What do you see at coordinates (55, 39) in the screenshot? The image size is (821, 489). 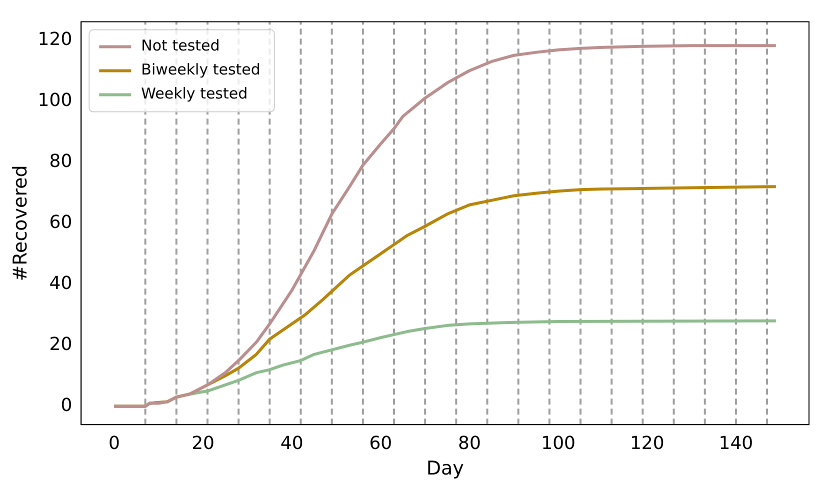 I see `y-tick-label: 120` at bounding box center [55, 39].